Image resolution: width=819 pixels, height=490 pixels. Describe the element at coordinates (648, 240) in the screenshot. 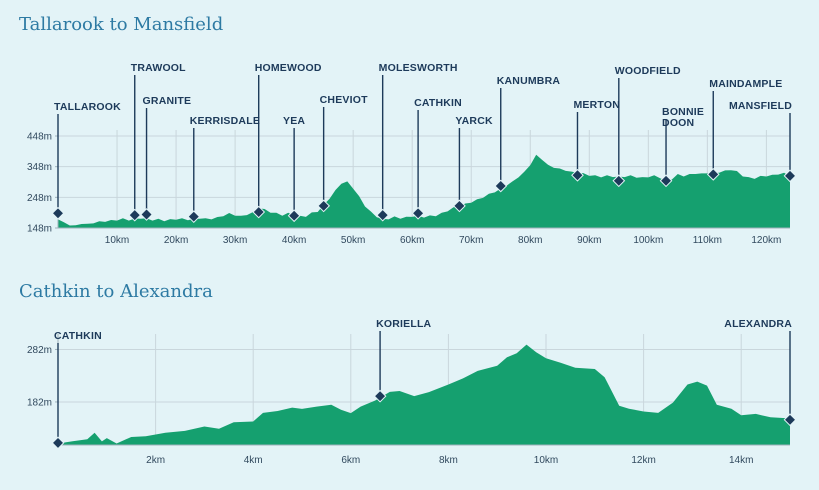

I see `x-tick-label: 100km` at that location.